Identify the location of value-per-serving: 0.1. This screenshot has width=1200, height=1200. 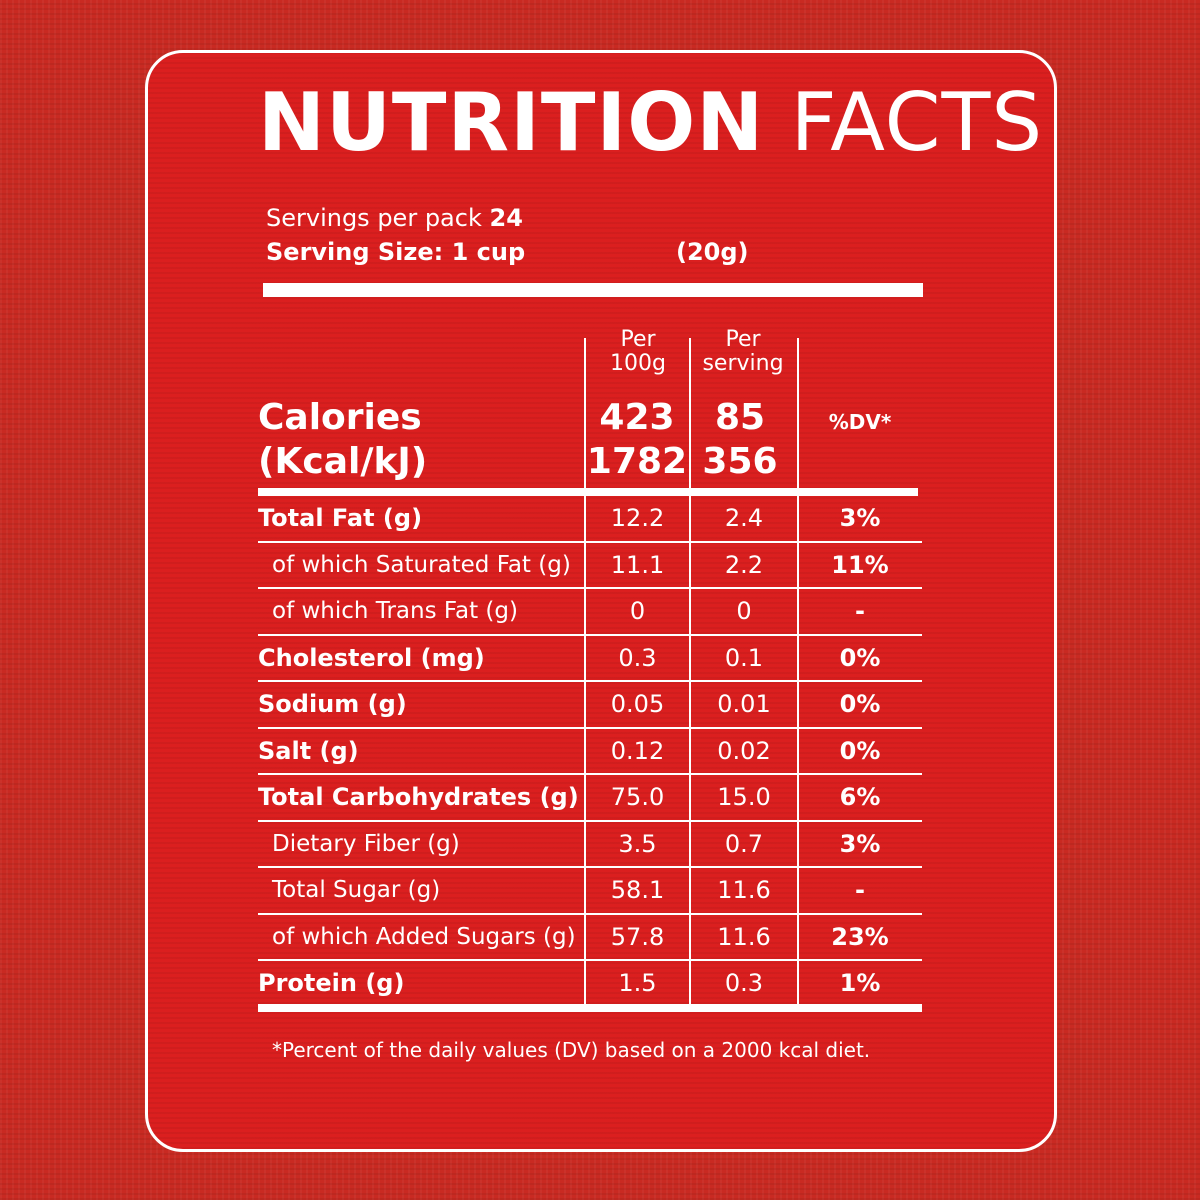
(744, 657).